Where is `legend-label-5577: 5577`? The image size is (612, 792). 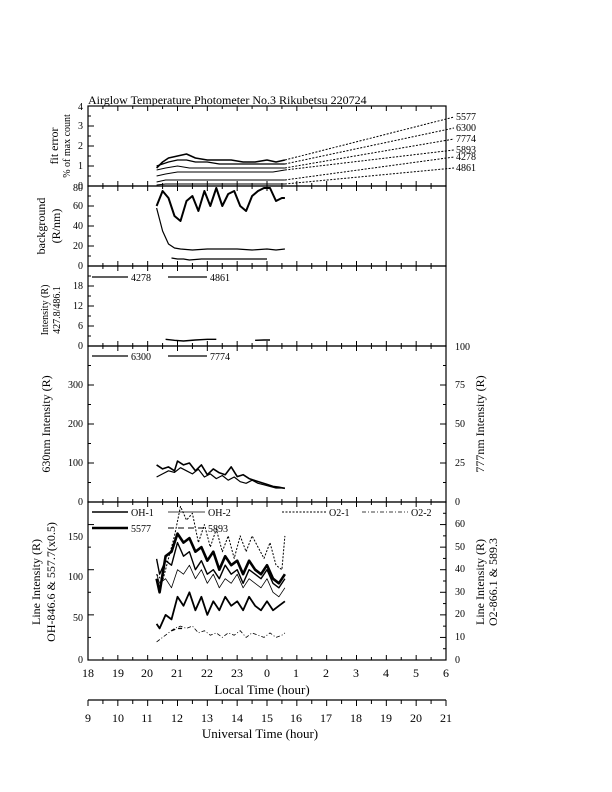 legend-label-5577: 5577 is located at coordinates (141, 529).